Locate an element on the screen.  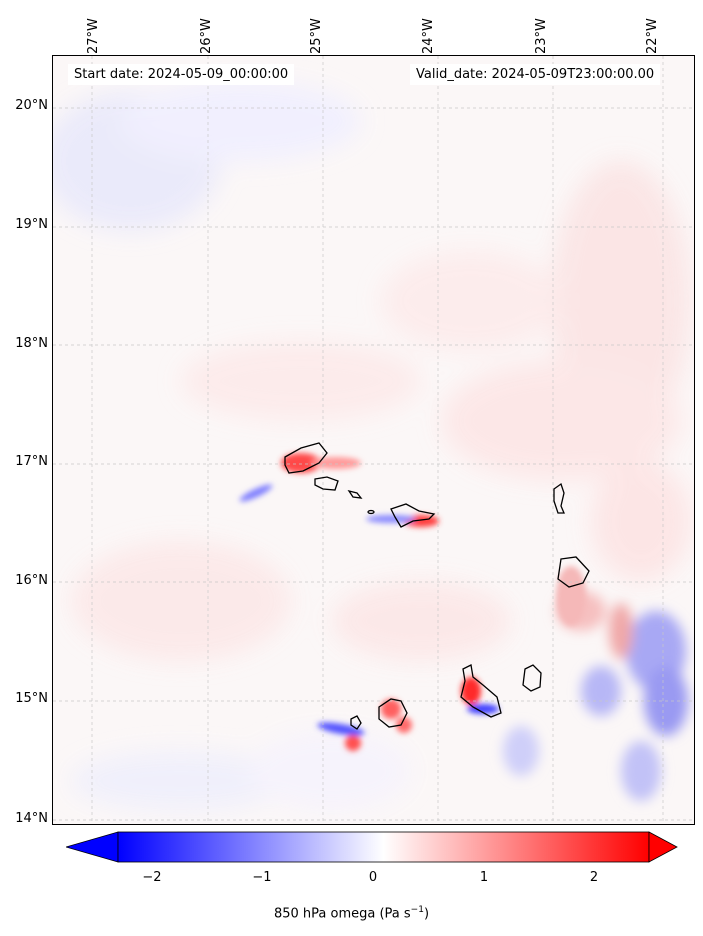
latitude-label: 18°N is located at coordinates (31, 343).